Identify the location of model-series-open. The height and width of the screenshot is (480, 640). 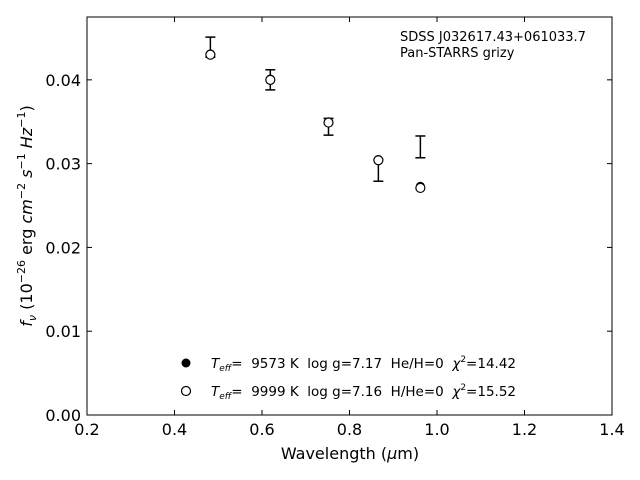
(315, 121).